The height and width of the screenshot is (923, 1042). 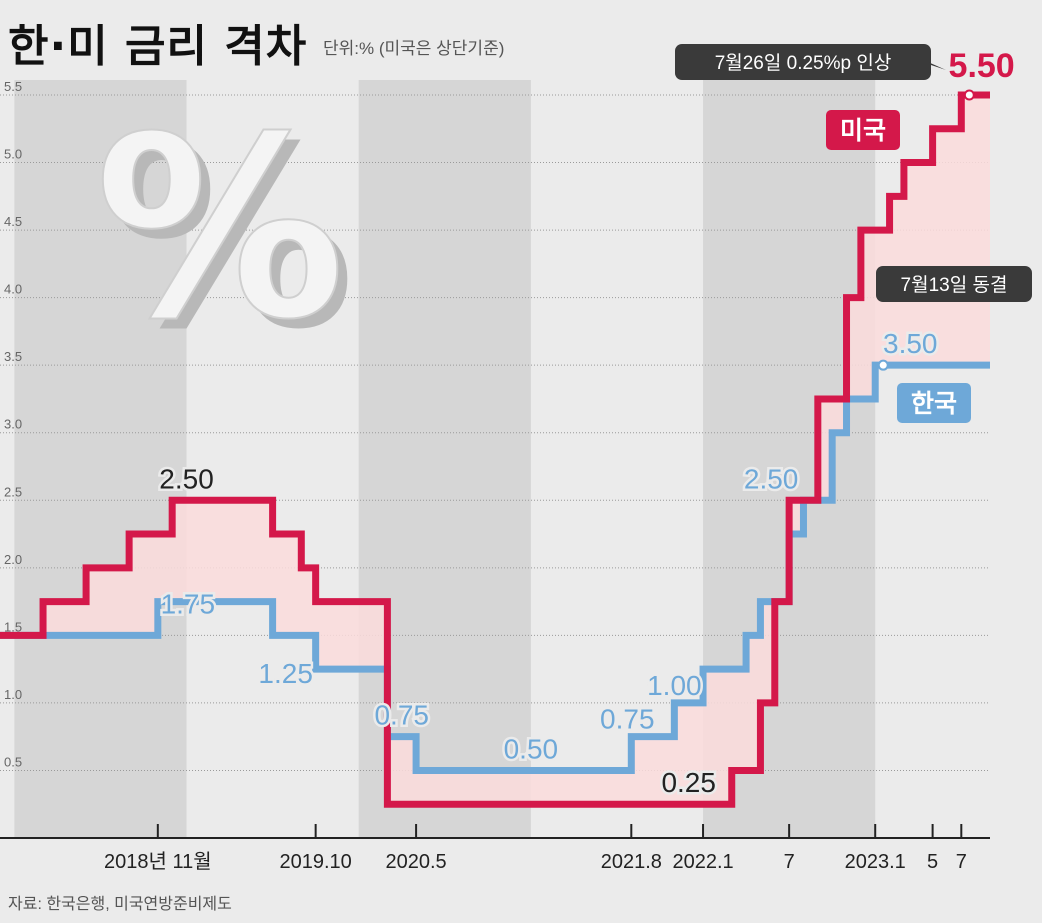 I want to click on x-tick-label: 2021.8, so click(x=631, y=862).